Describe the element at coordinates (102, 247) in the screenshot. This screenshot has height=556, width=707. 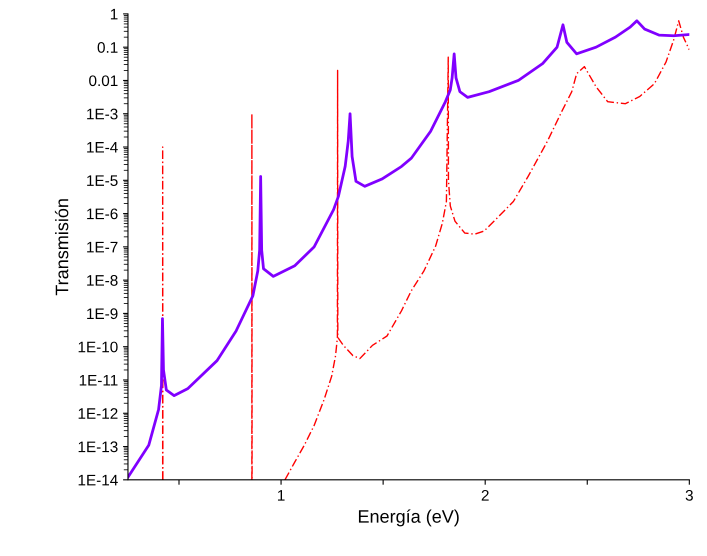
I see `y-tick-label: 1E-7` at that location.